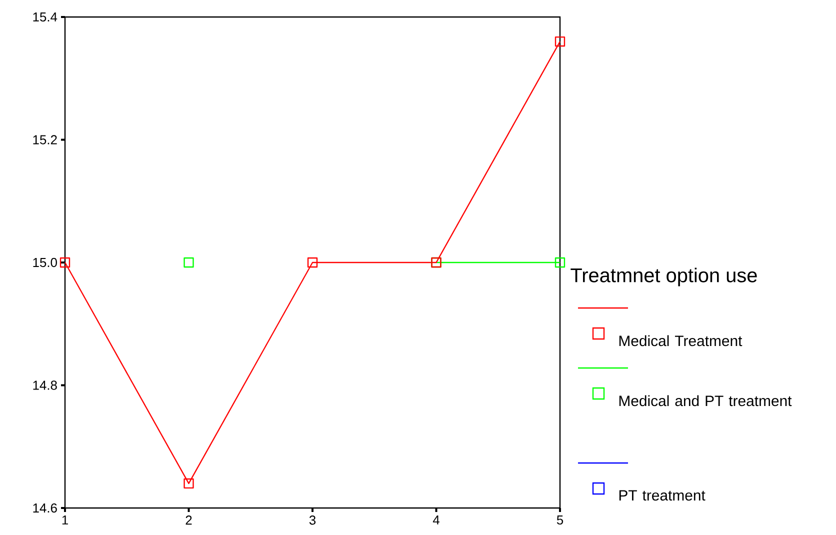 Image resolution: width=836 pixels, height=535 pixels. Describe the element at coordinates (662, 495) in the screenshot. I see `legend-label: PT treatment` at that location.